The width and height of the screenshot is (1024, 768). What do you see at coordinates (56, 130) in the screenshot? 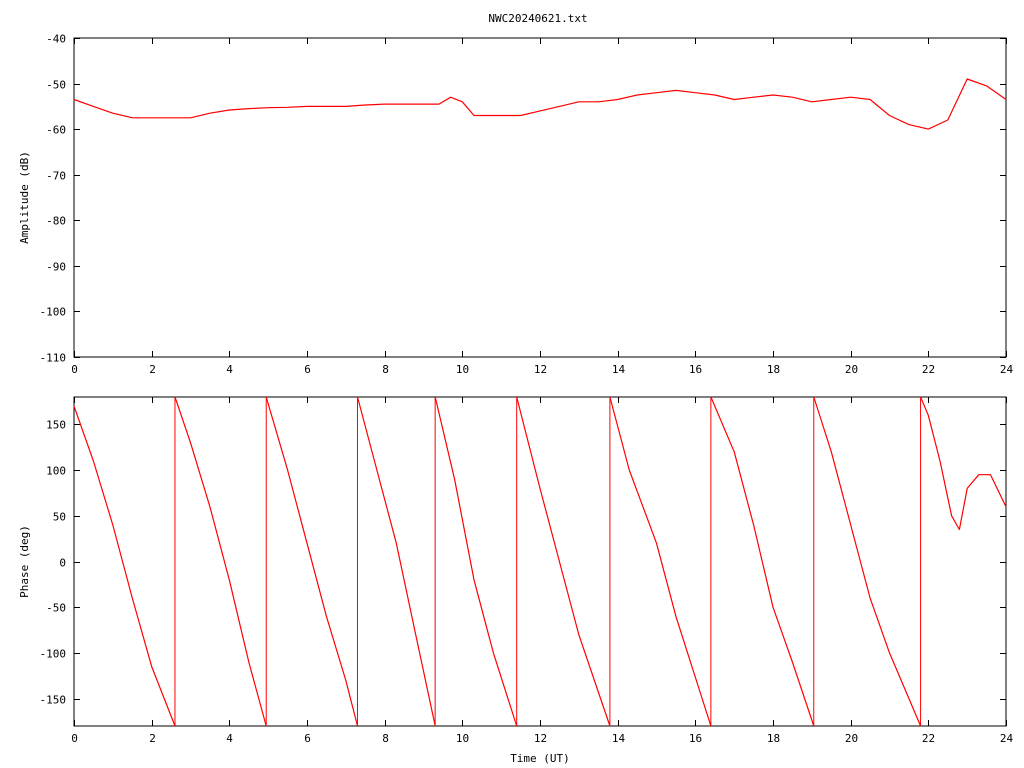
I see `amplitude-y-tick-label: -60` at bounding box center [56, 130].